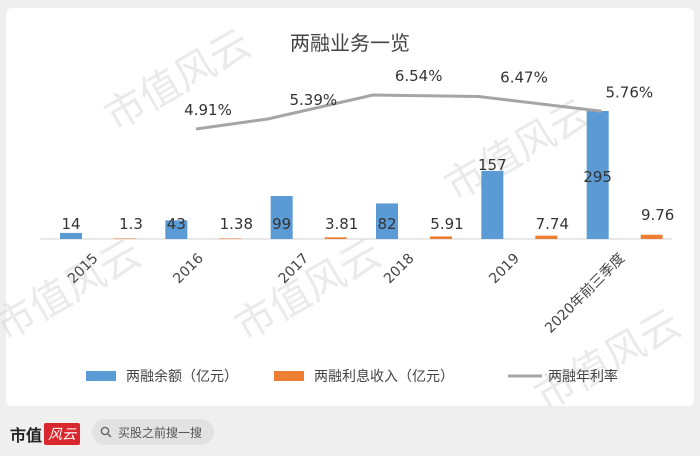 The image size is (700, 456). Describe the element at coordinates (630, 92) in the screenshot. I see `line-label-rate: 5.76%` at that location.